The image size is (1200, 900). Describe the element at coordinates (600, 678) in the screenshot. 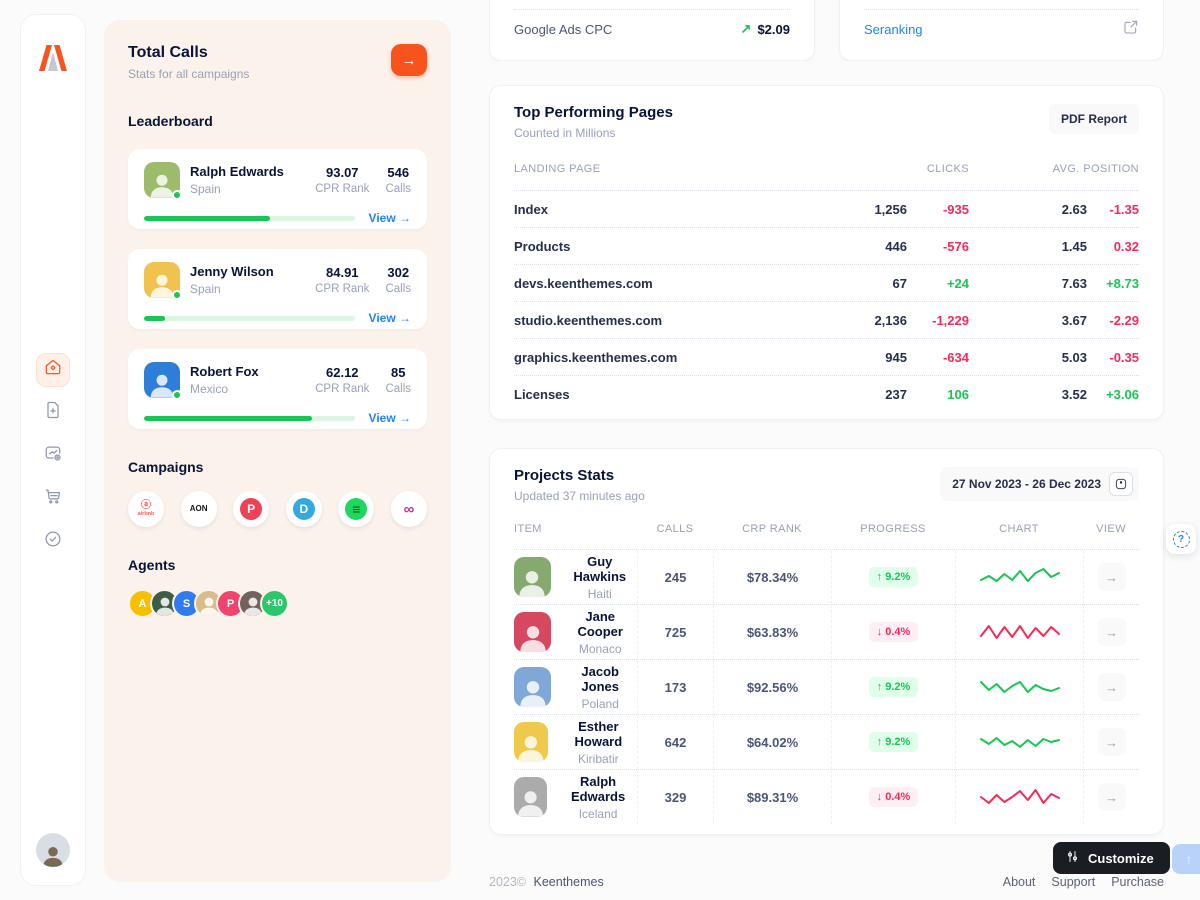

I see `project-person-name: Jacob Jones` at that location.